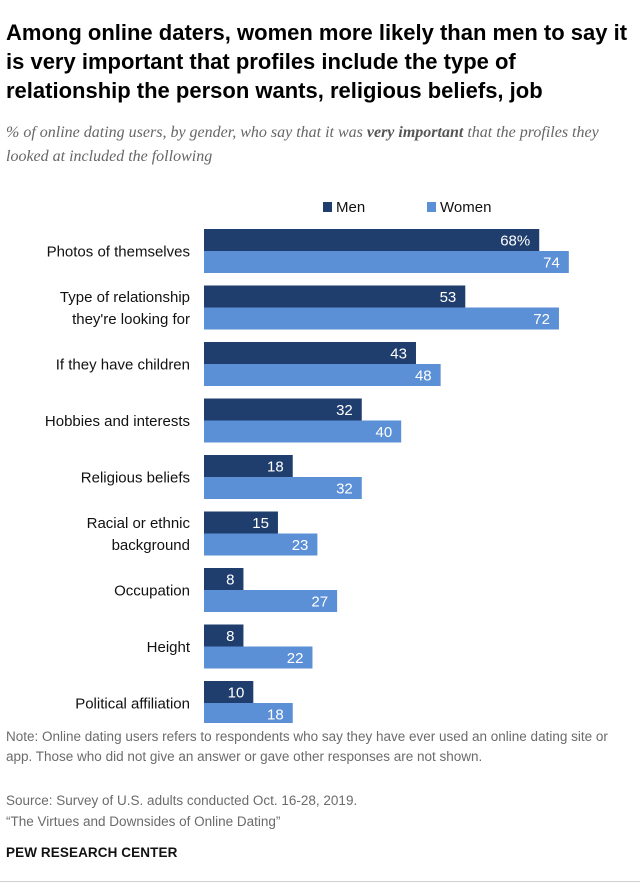 Image resolution: width=640 pixels, height=888 pixels. I want to click on category-label-line: Occupation, so click(152, 591).